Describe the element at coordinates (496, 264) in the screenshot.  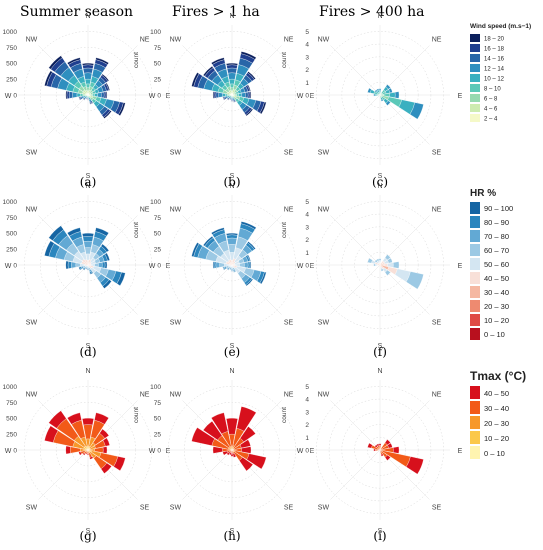
I see `legend-bin-label: 50 – 60` at that location.